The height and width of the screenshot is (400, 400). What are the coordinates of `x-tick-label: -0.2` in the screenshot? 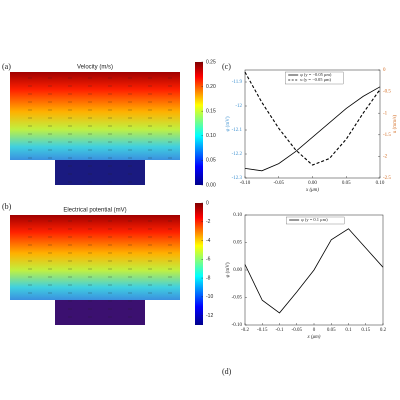 It's located at (245, 330).